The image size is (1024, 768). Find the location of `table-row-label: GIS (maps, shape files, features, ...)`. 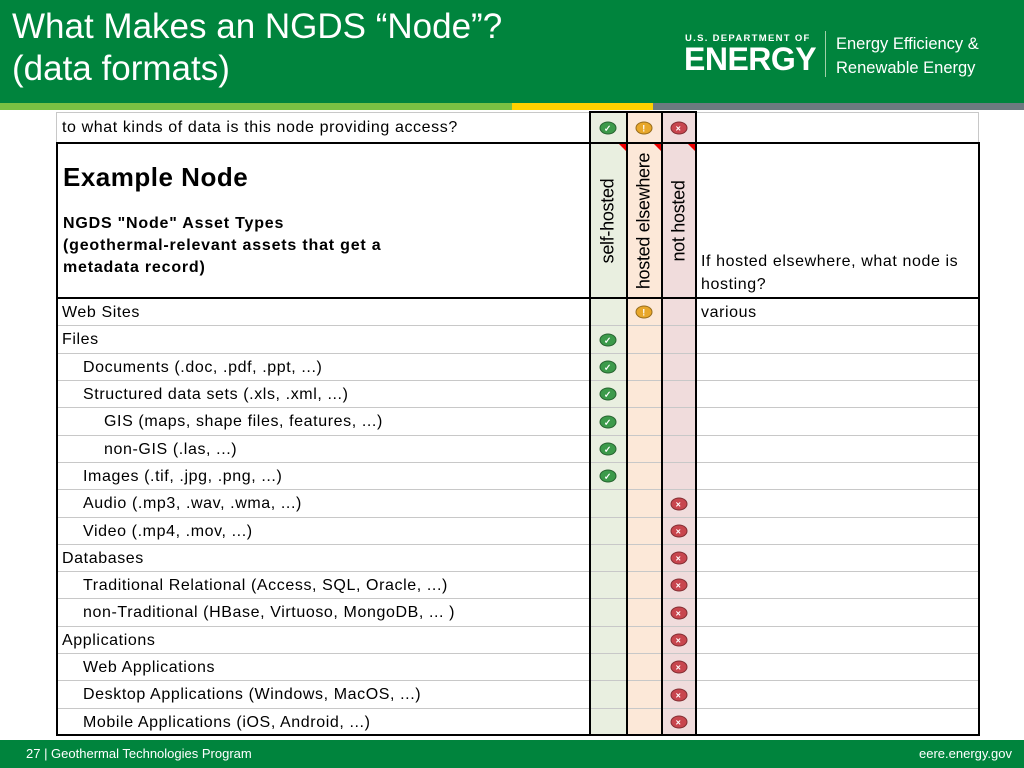

table-row-label: GIS (maps, shape files, features, ...) is located at coordinates (323, 421).